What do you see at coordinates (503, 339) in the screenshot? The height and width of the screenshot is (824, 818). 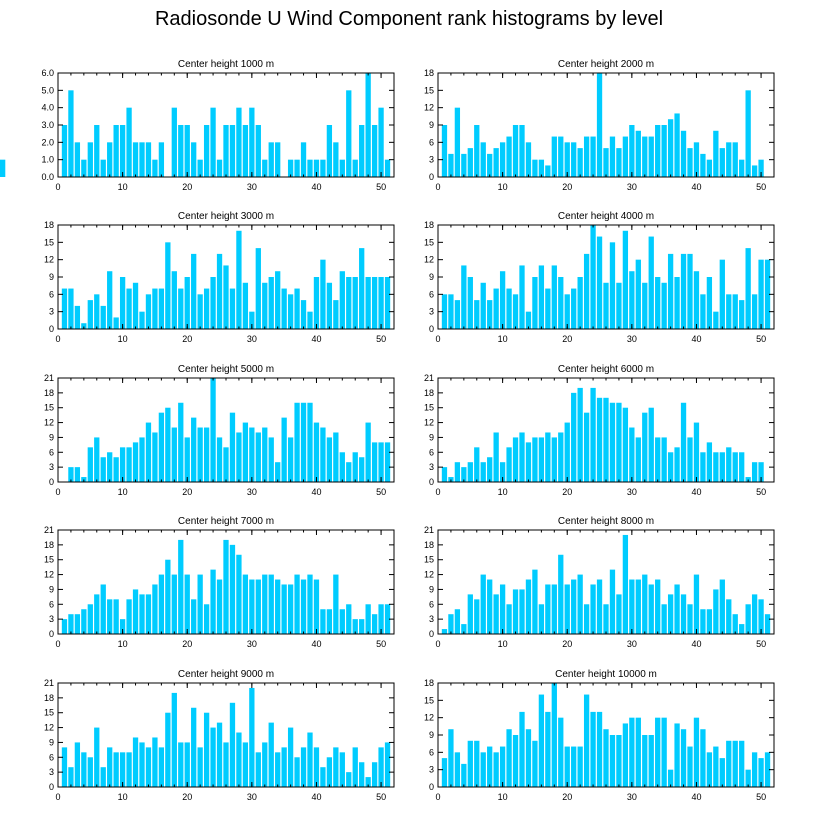 I see `x-tick-label: 10` at bounding box center [503, 339].